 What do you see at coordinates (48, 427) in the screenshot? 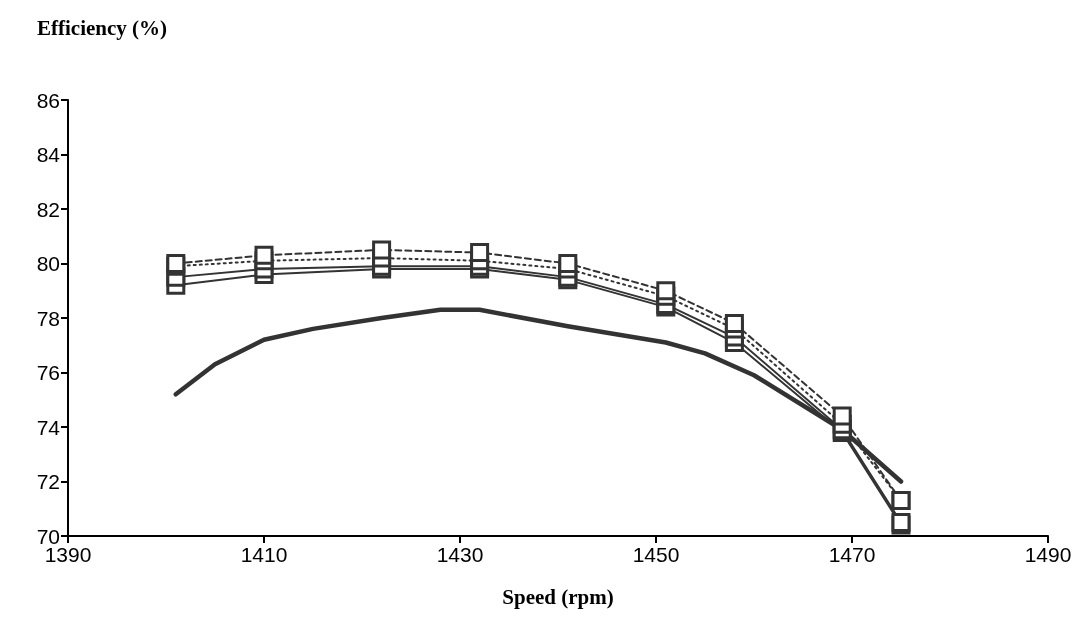
I see `y-tick-label: 74` at bounding box center [48, 427].